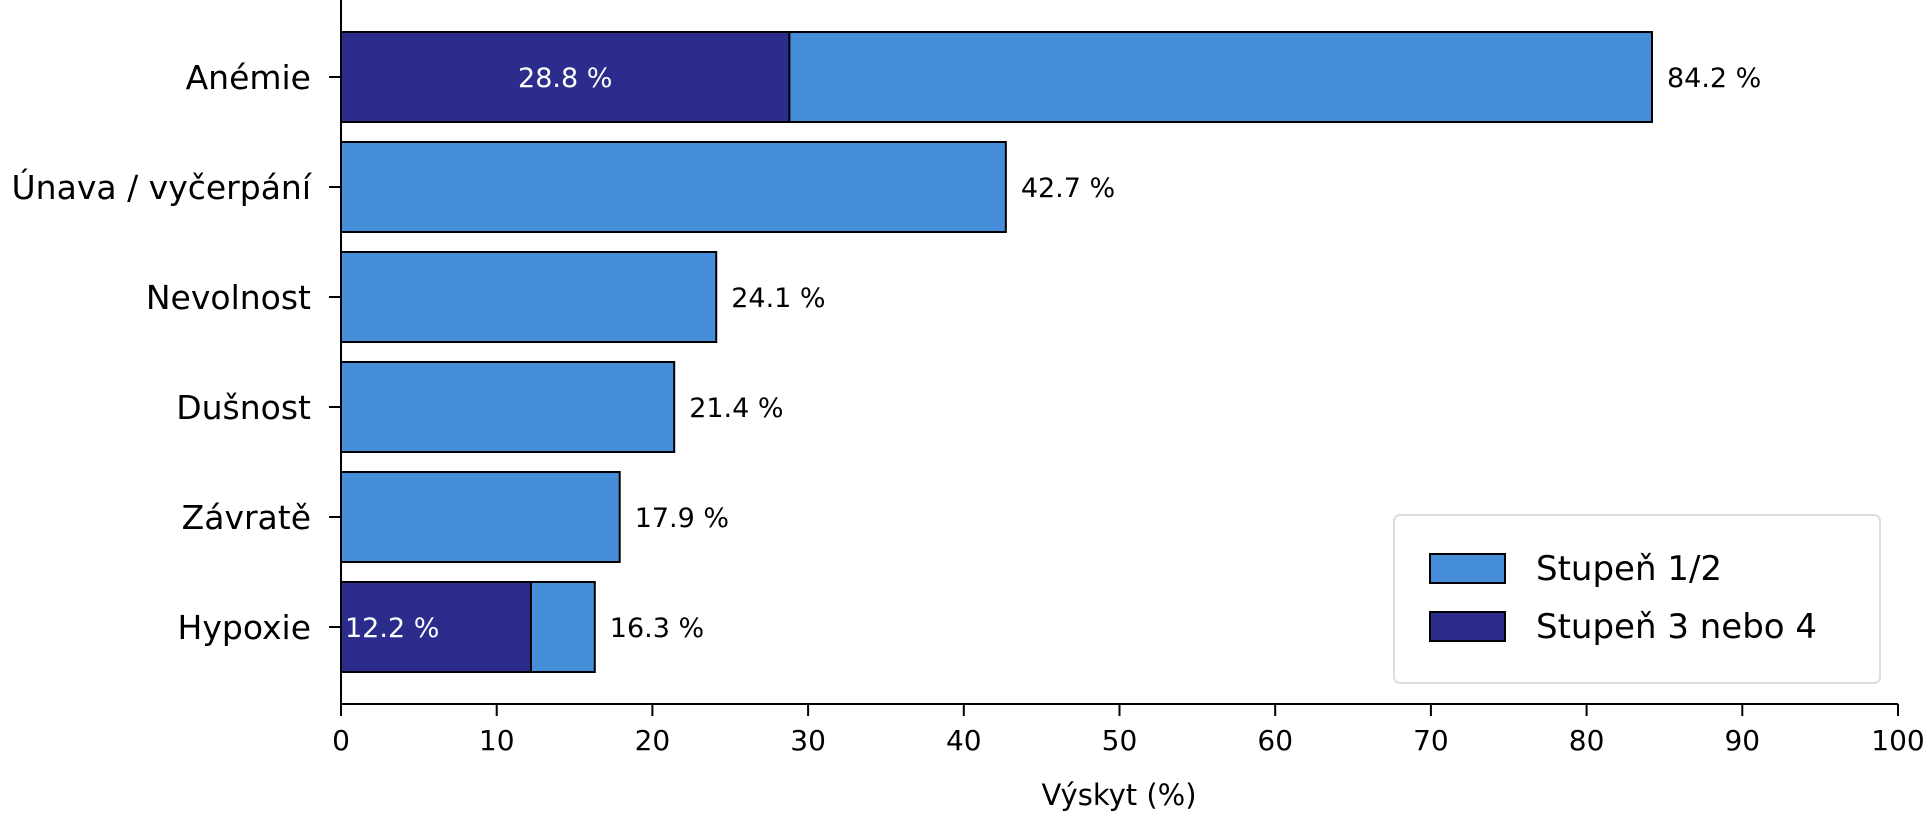 The image size is (1930, 815). I want to click on total-label-0: 84.2 %, so click(1714, 78).